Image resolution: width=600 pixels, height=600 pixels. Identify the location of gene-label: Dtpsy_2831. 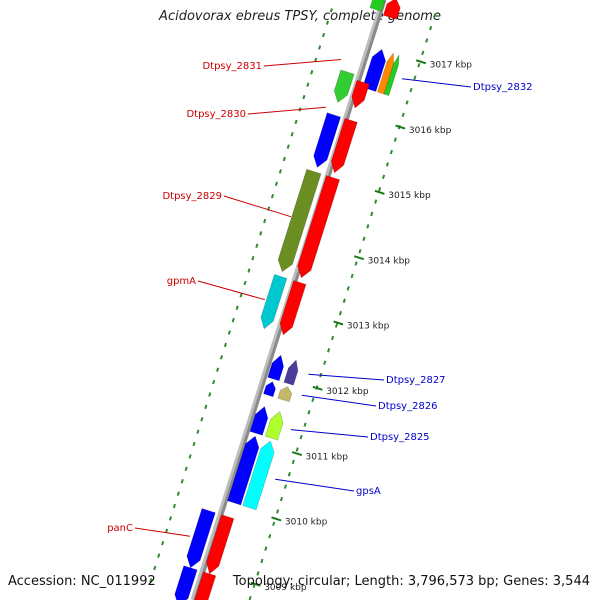
(232, 66).